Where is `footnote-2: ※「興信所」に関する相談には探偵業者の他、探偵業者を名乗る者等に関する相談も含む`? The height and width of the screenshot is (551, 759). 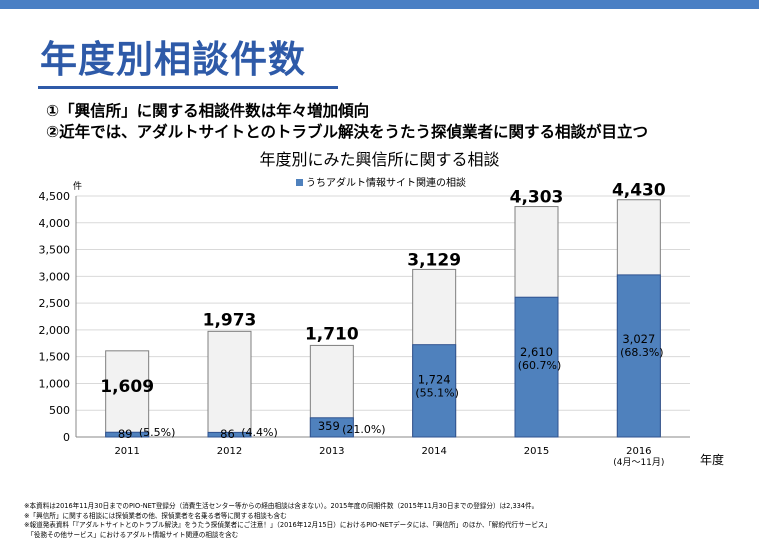
footnote-2: ※「興信所」に関する相談には探偵業者の他、探偵業者を名乗る者等に関する相談も含む is located at coordinates (155, 515).